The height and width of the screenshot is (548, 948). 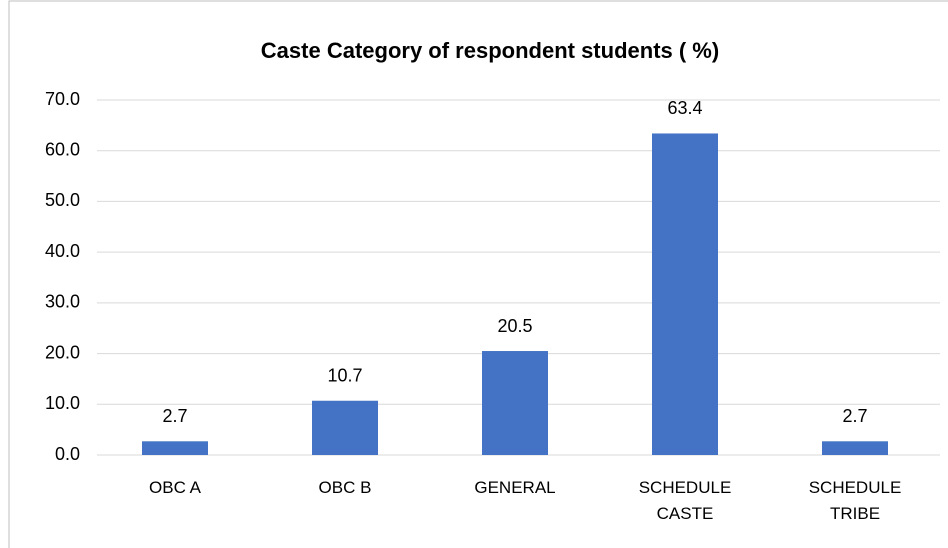 I want to click on y-tick-label: 40.0, so click(x=62, y=251).